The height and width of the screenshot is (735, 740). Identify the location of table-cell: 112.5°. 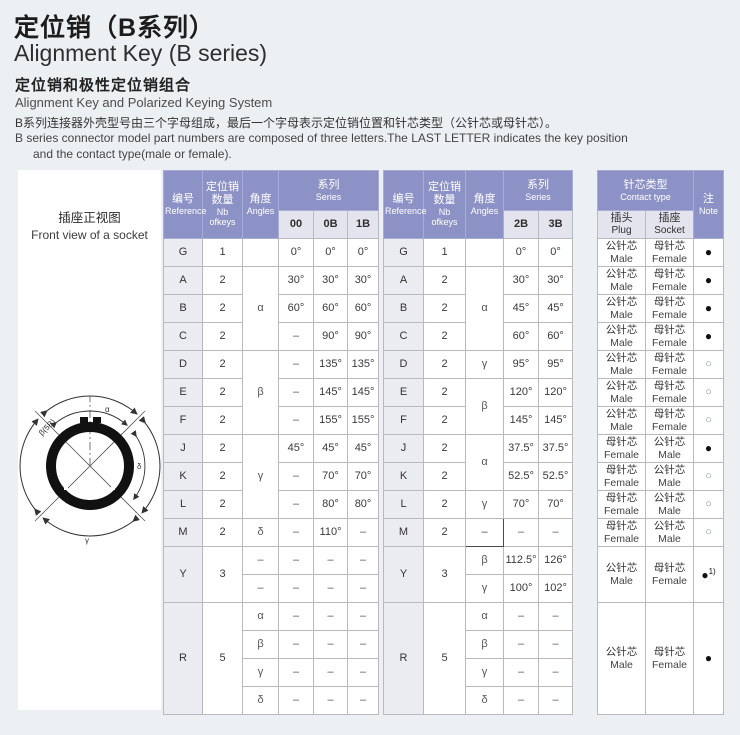
(521, 560).